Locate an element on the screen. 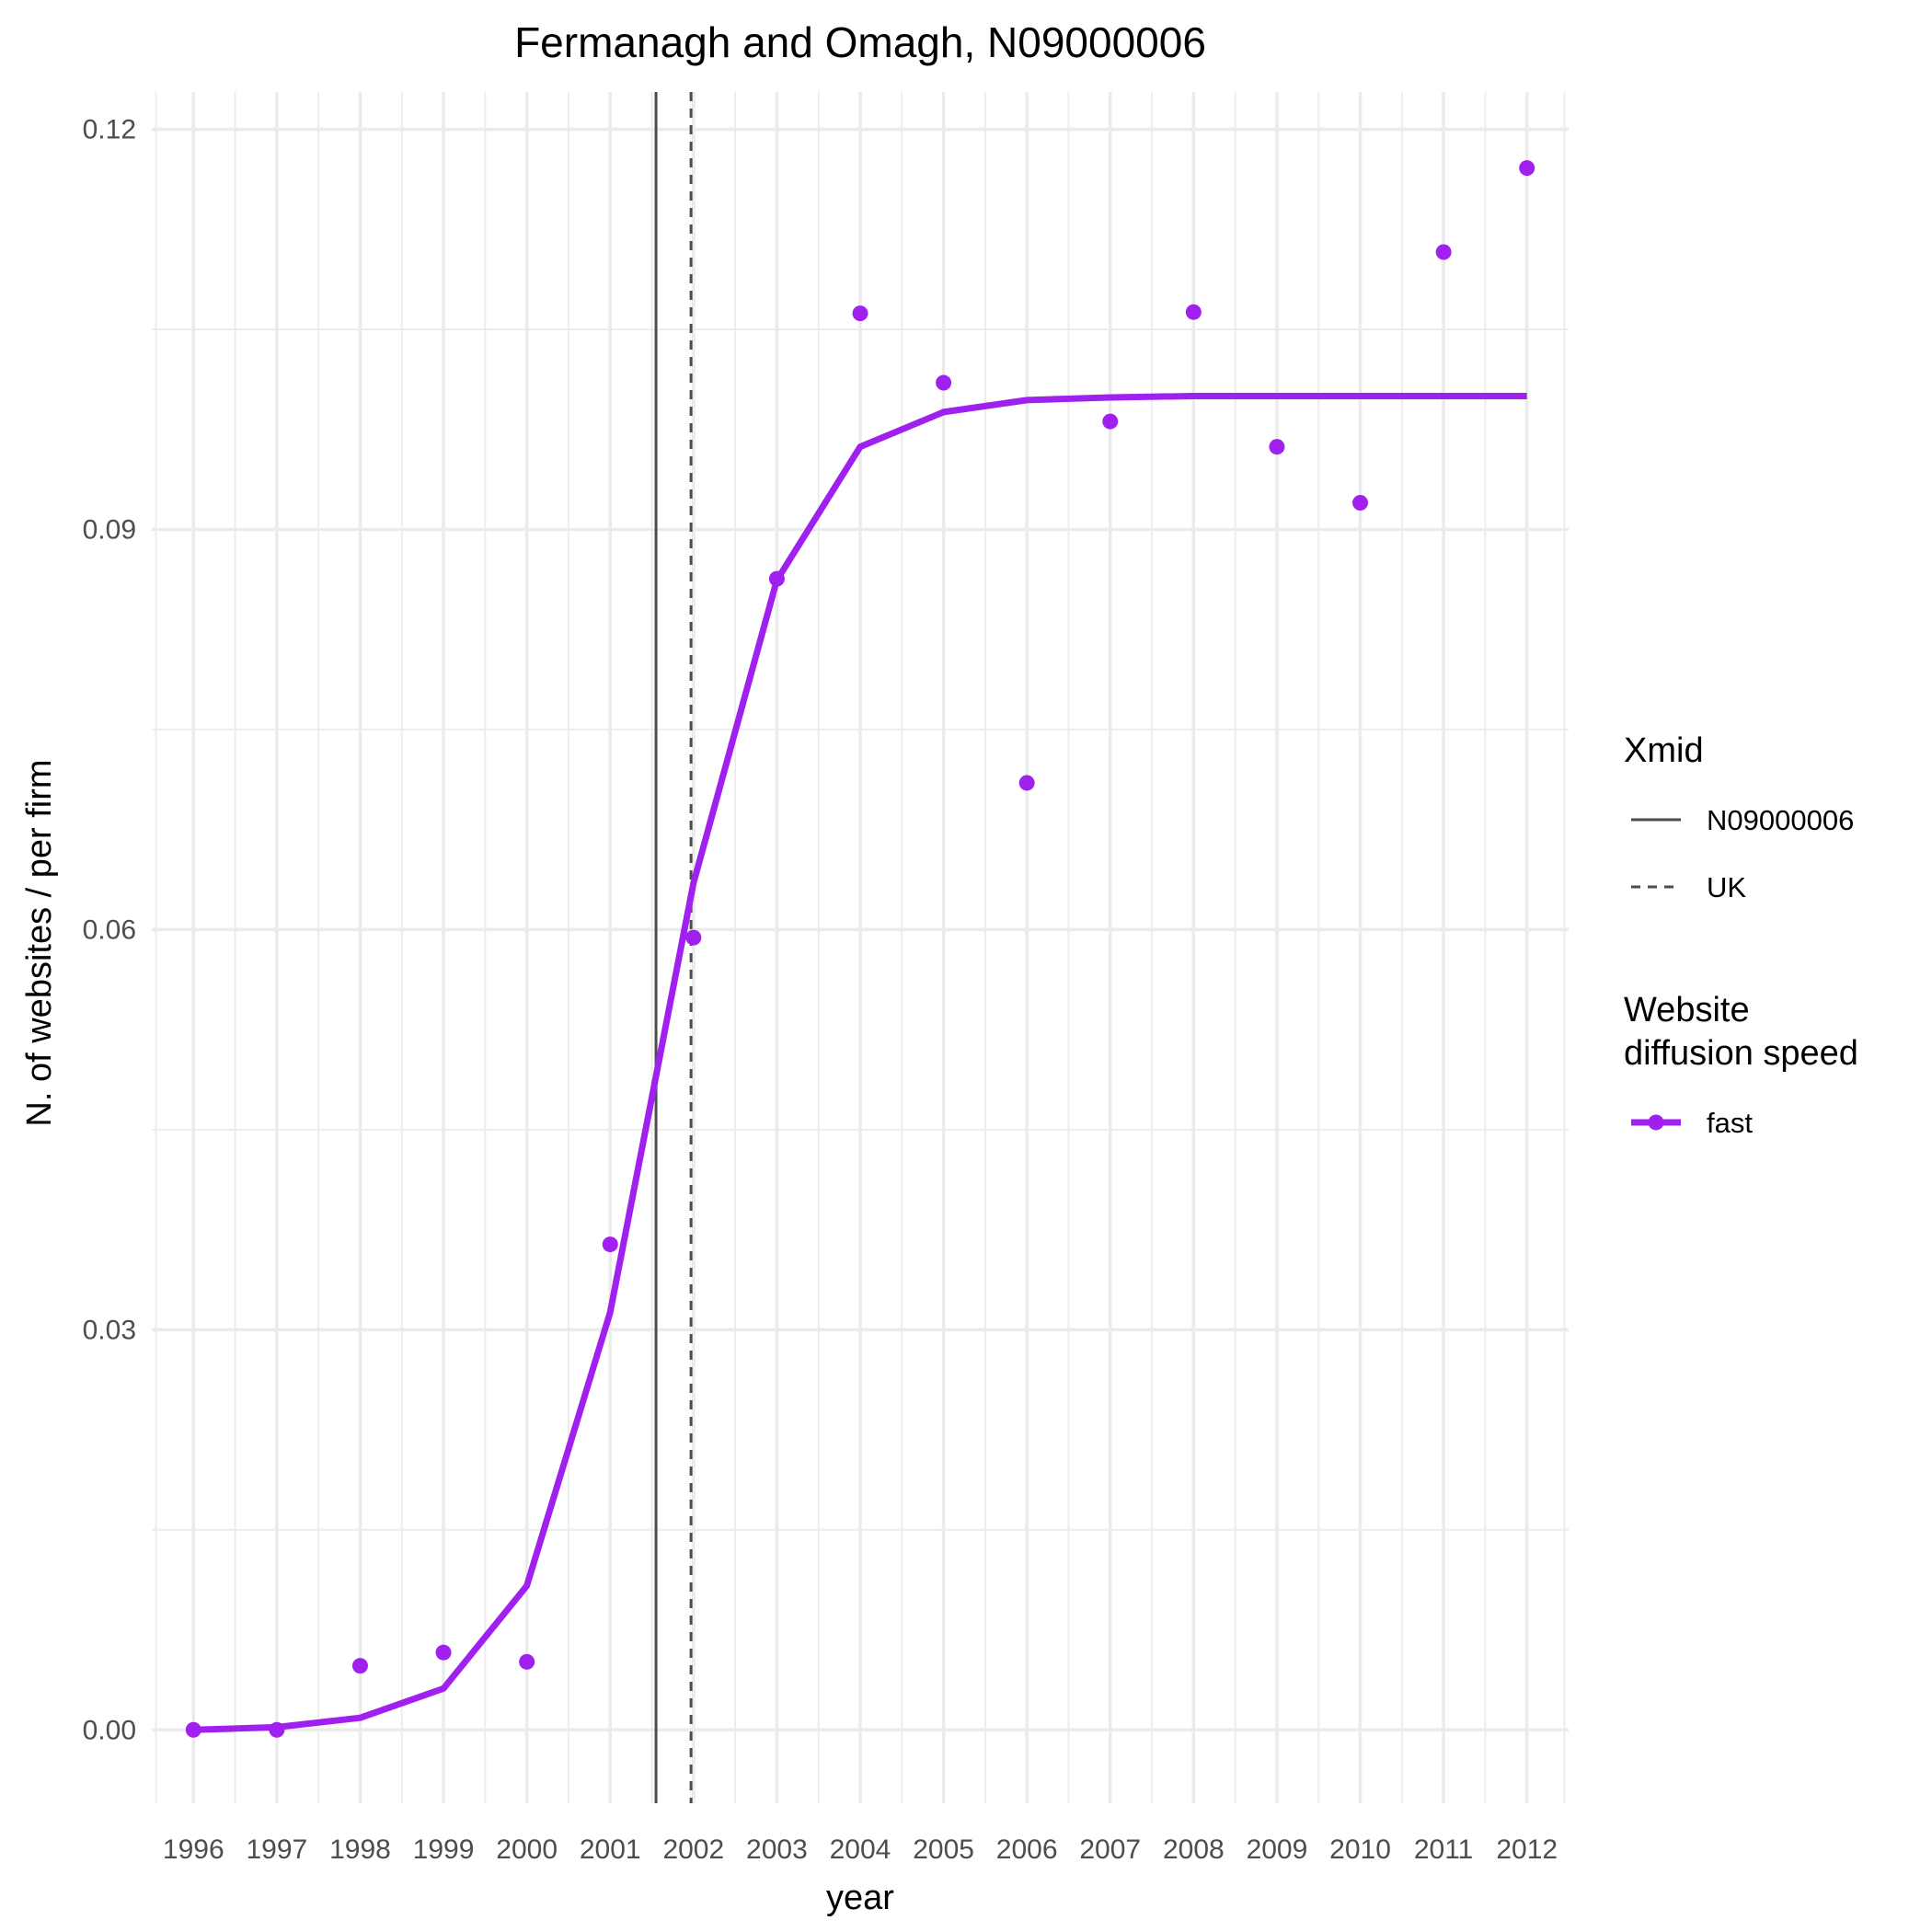 Image resolution: width=1932 pixels, height=1932 pixels. data-point-1998 is located at coordinates (359, 1666).